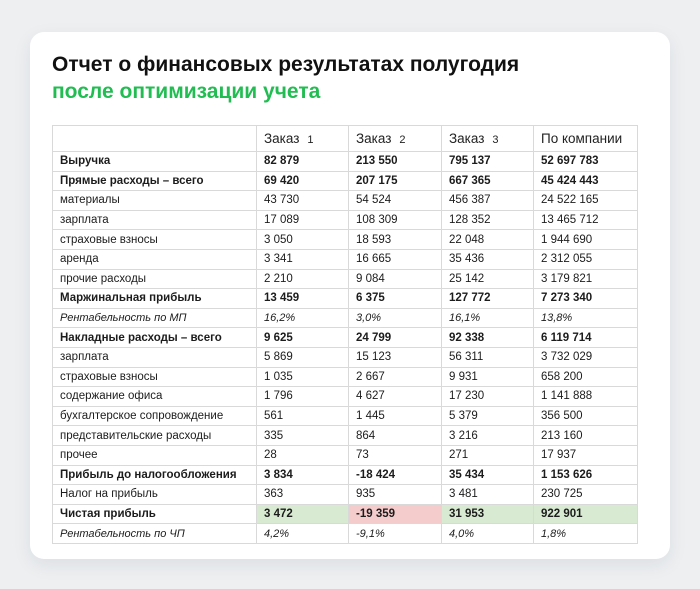 This screenshot has width=700, height=589. Describe the element at coordinates (395, 533) in the screenshot. I see `row-value: -9,1%` at that location.